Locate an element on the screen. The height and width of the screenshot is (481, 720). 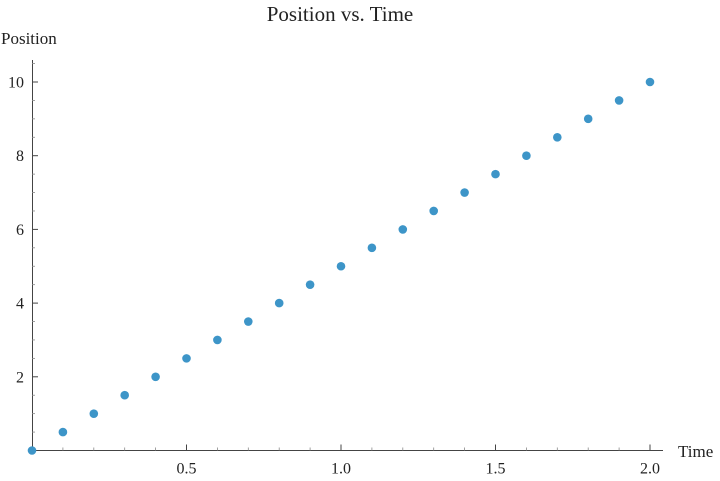
y-tick-label: 2 is located at coordinates (20, 377).